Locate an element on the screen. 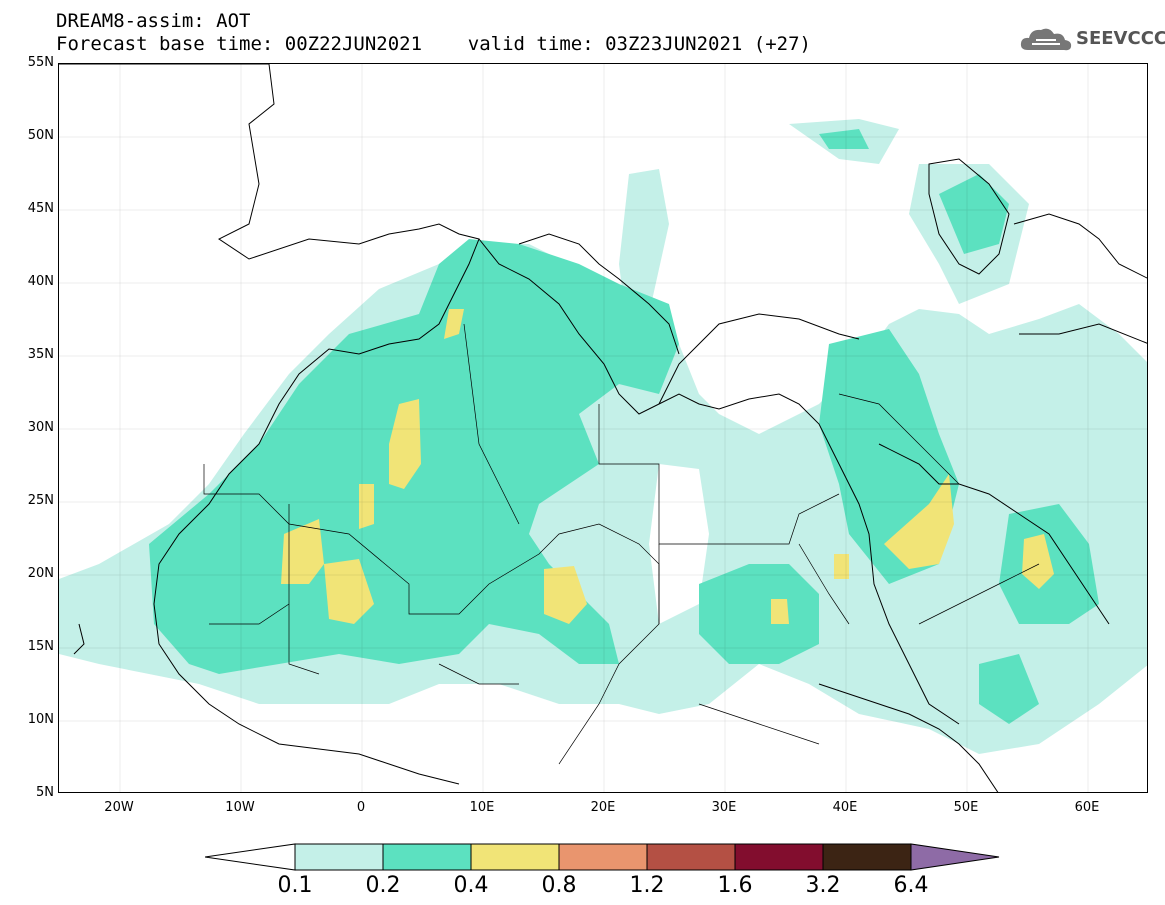  lat-label: 15N is located at coordinates (40, 646).